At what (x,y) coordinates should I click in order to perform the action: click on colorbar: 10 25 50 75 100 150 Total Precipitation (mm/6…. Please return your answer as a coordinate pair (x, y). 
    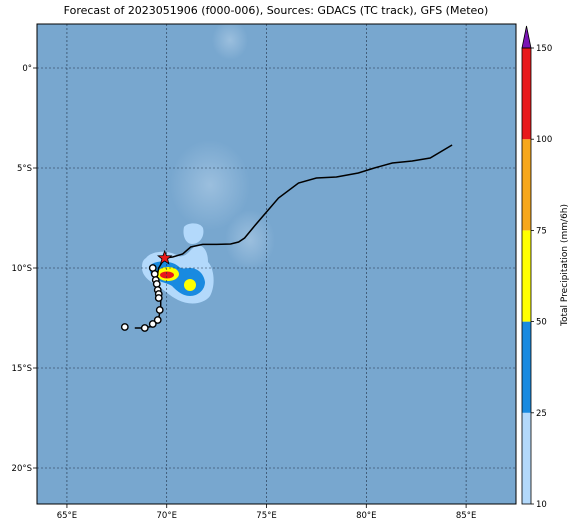
    Looking at the image, I should click on (546, 268).